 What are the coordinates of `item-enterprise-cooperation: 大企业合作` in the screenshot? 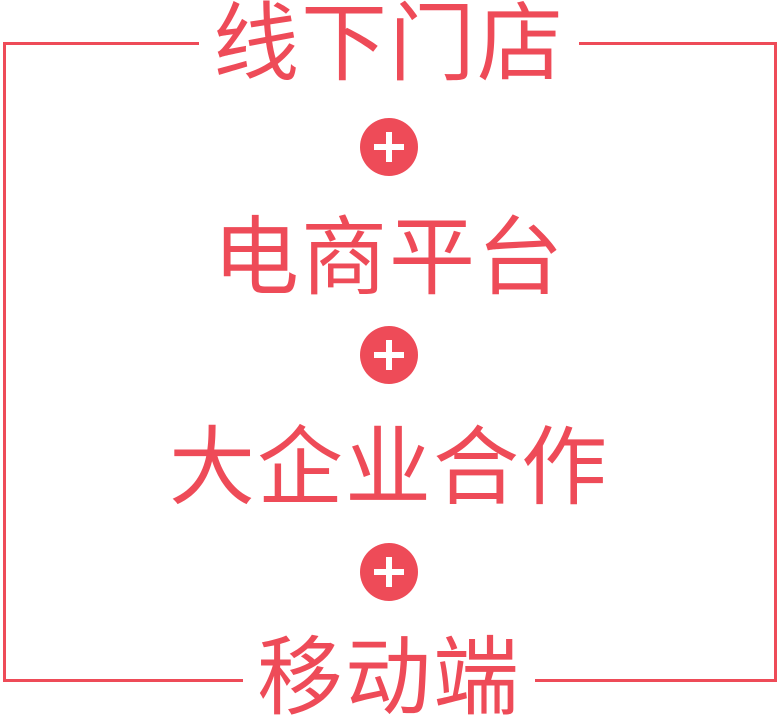 It's located at (389, 468).